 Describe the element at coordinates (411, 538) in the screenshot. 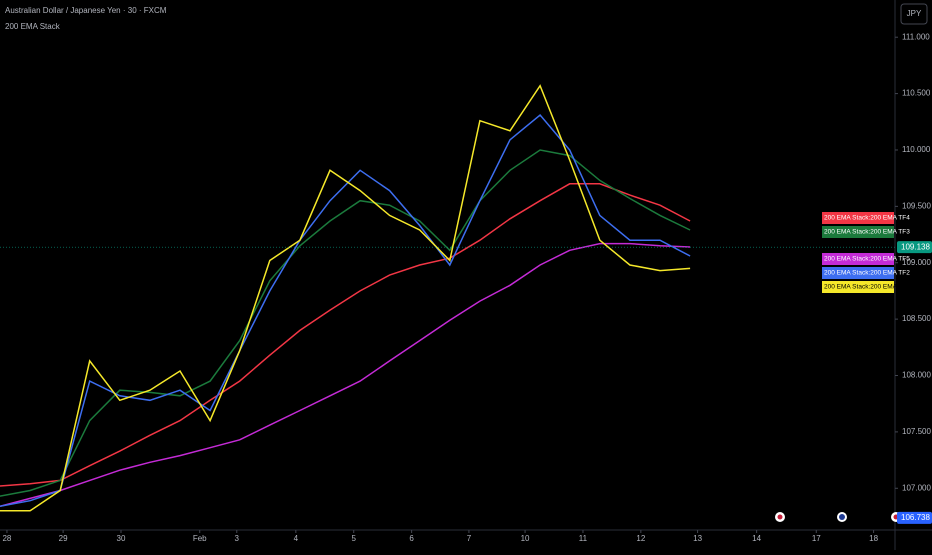

I see `x-tick-label: 6` at that location.